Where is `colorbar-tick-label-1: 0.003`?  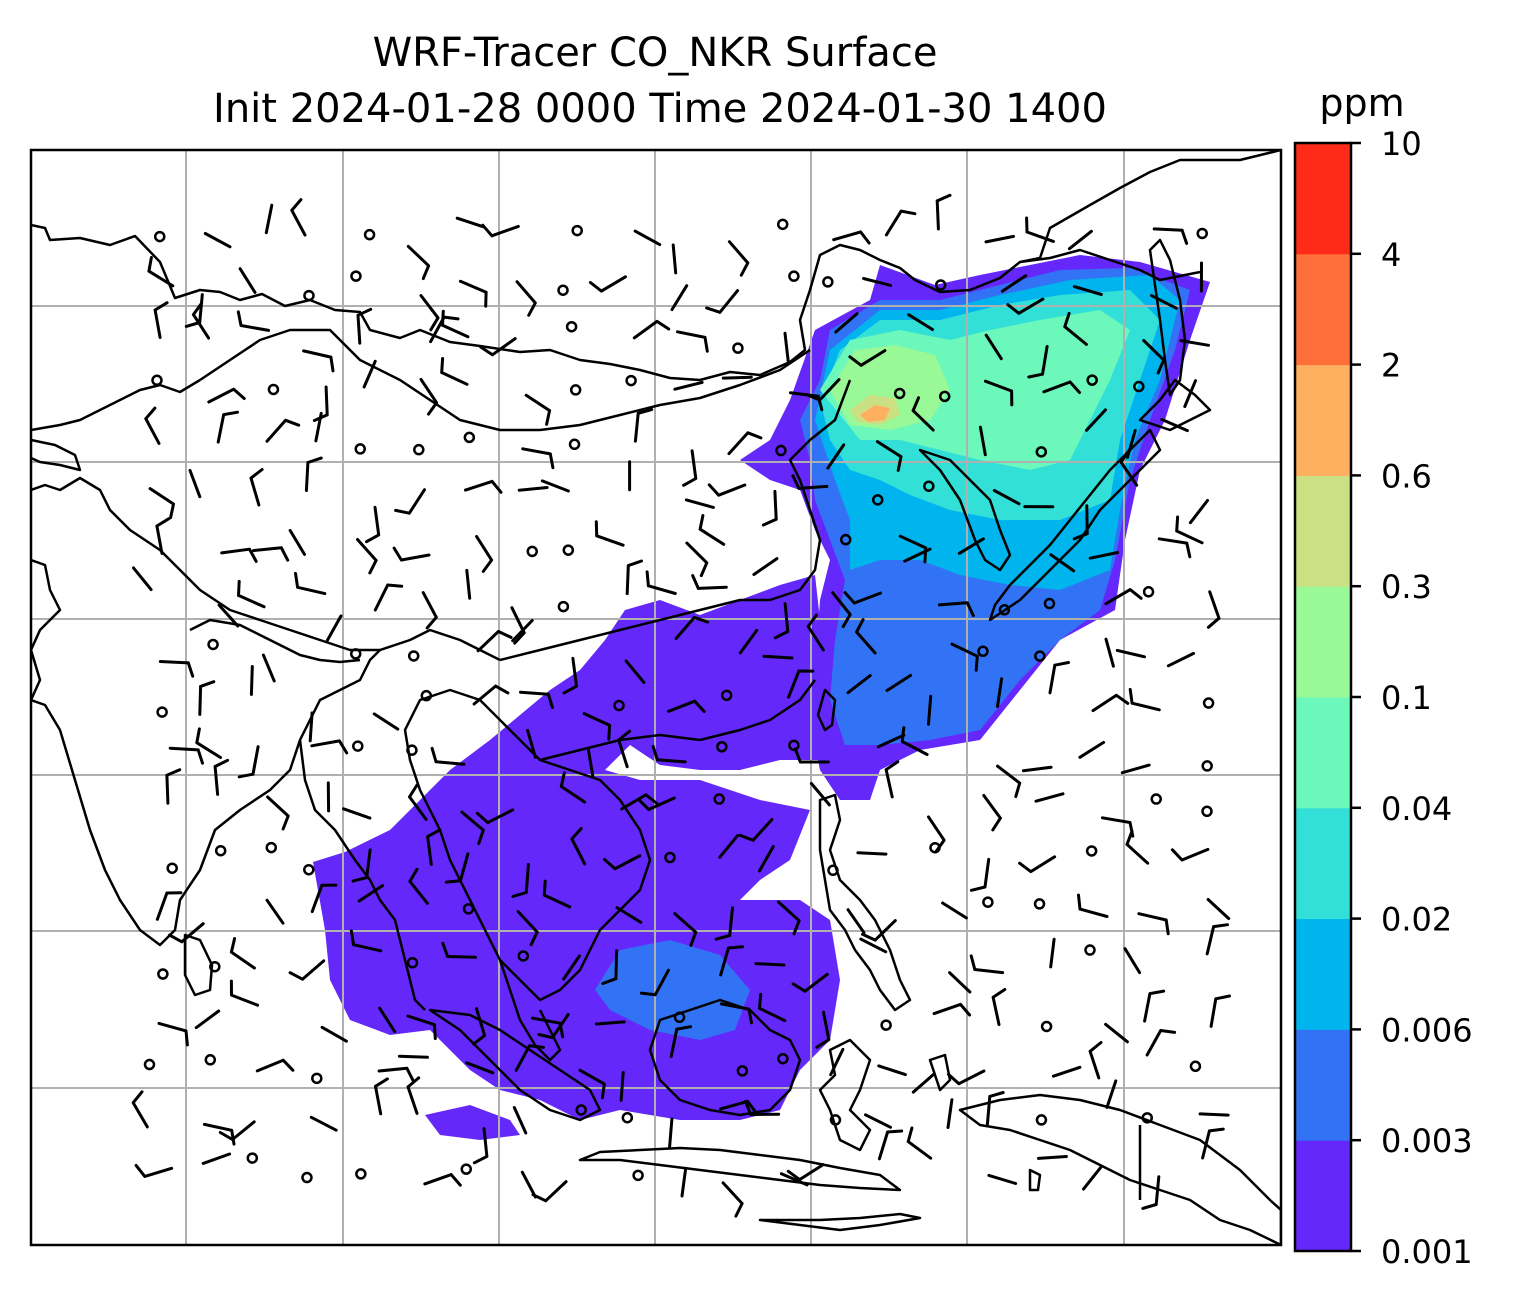 colorbar-tick-label-1: 0.003 is located at coordinates (1427, 1141).